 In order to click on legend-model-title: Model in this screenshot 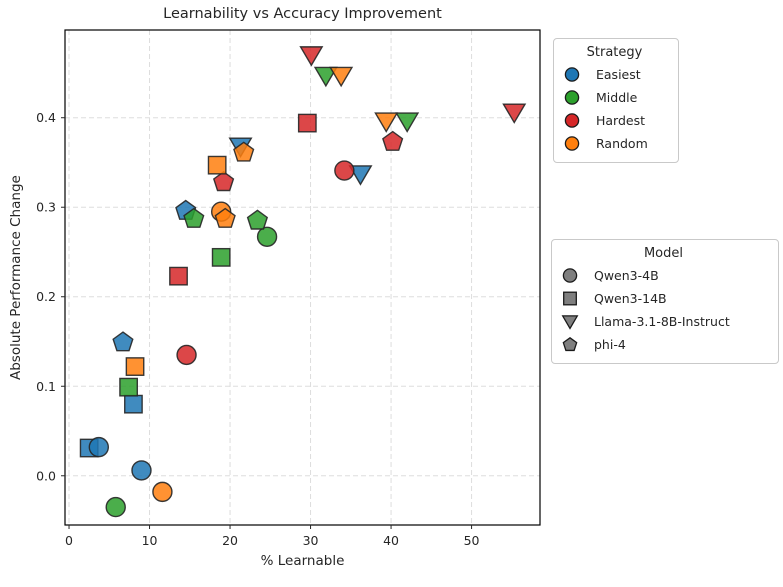, I will do `click(663, 253)`.